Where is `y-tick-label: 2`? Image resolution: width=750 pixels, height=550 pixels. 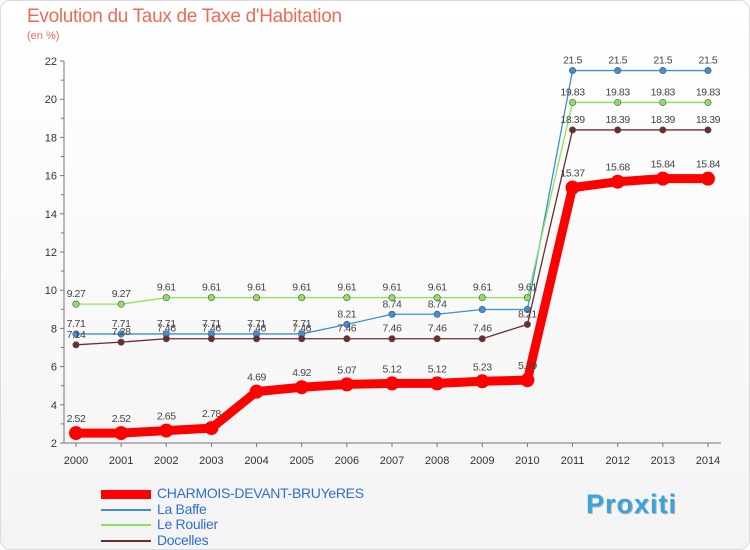
y-tick-label: 2 is located at coordinates (54, 444).